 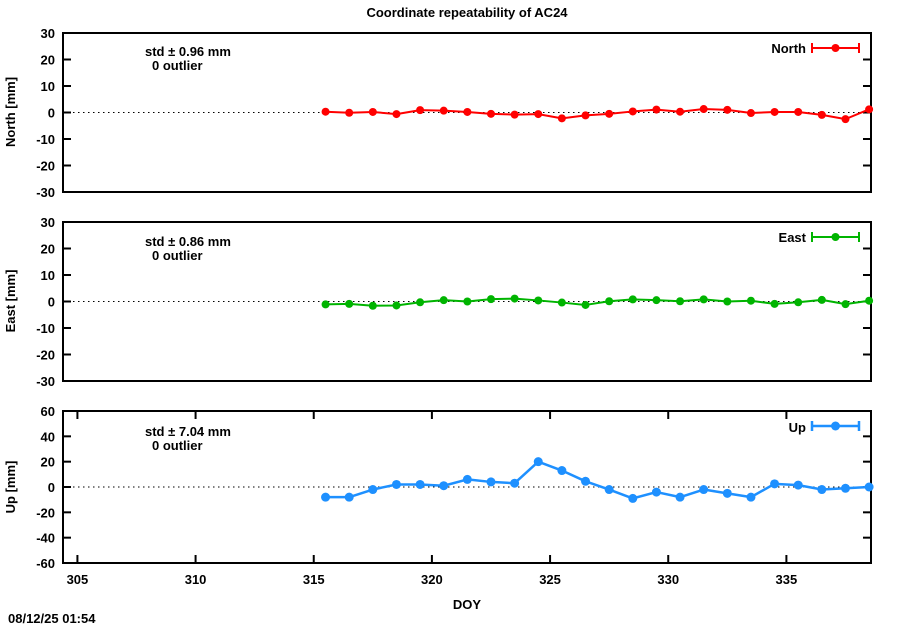 What do you see at coordinates (196, 579) in the screenshot?
I see `x-tick-label: 310` at bounding box center [196, 579].